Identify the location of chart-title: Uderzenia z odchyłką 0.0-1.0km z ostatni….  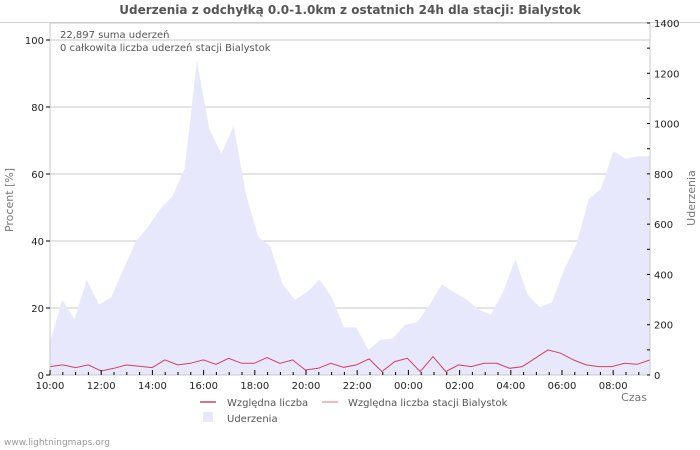
(350, 10).